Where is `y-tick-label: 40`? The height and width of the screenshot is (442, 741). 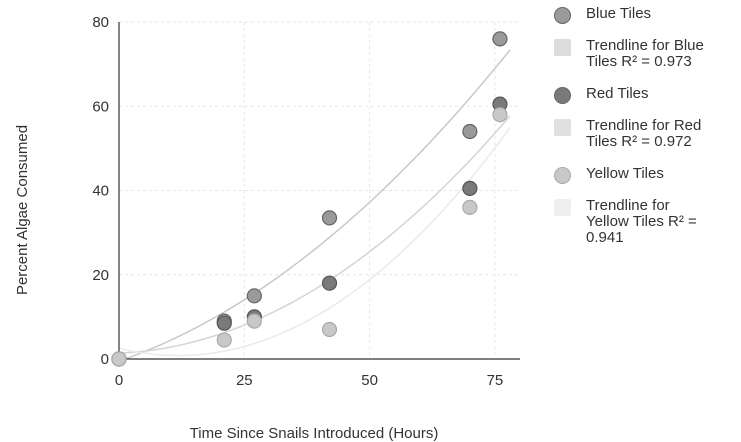
y-tick-label: 40 is located at coordinates (100, 191).